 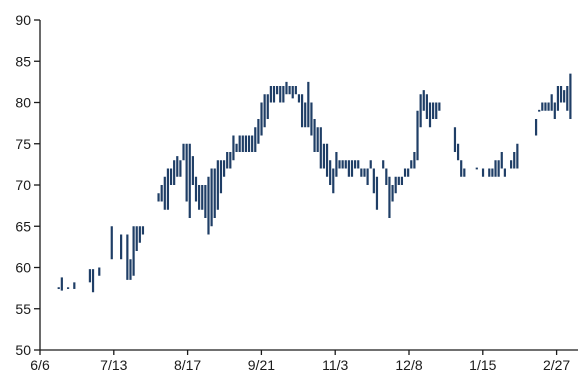 I want to click on x-tick-label: 11/3, so click(x=335, y=364).